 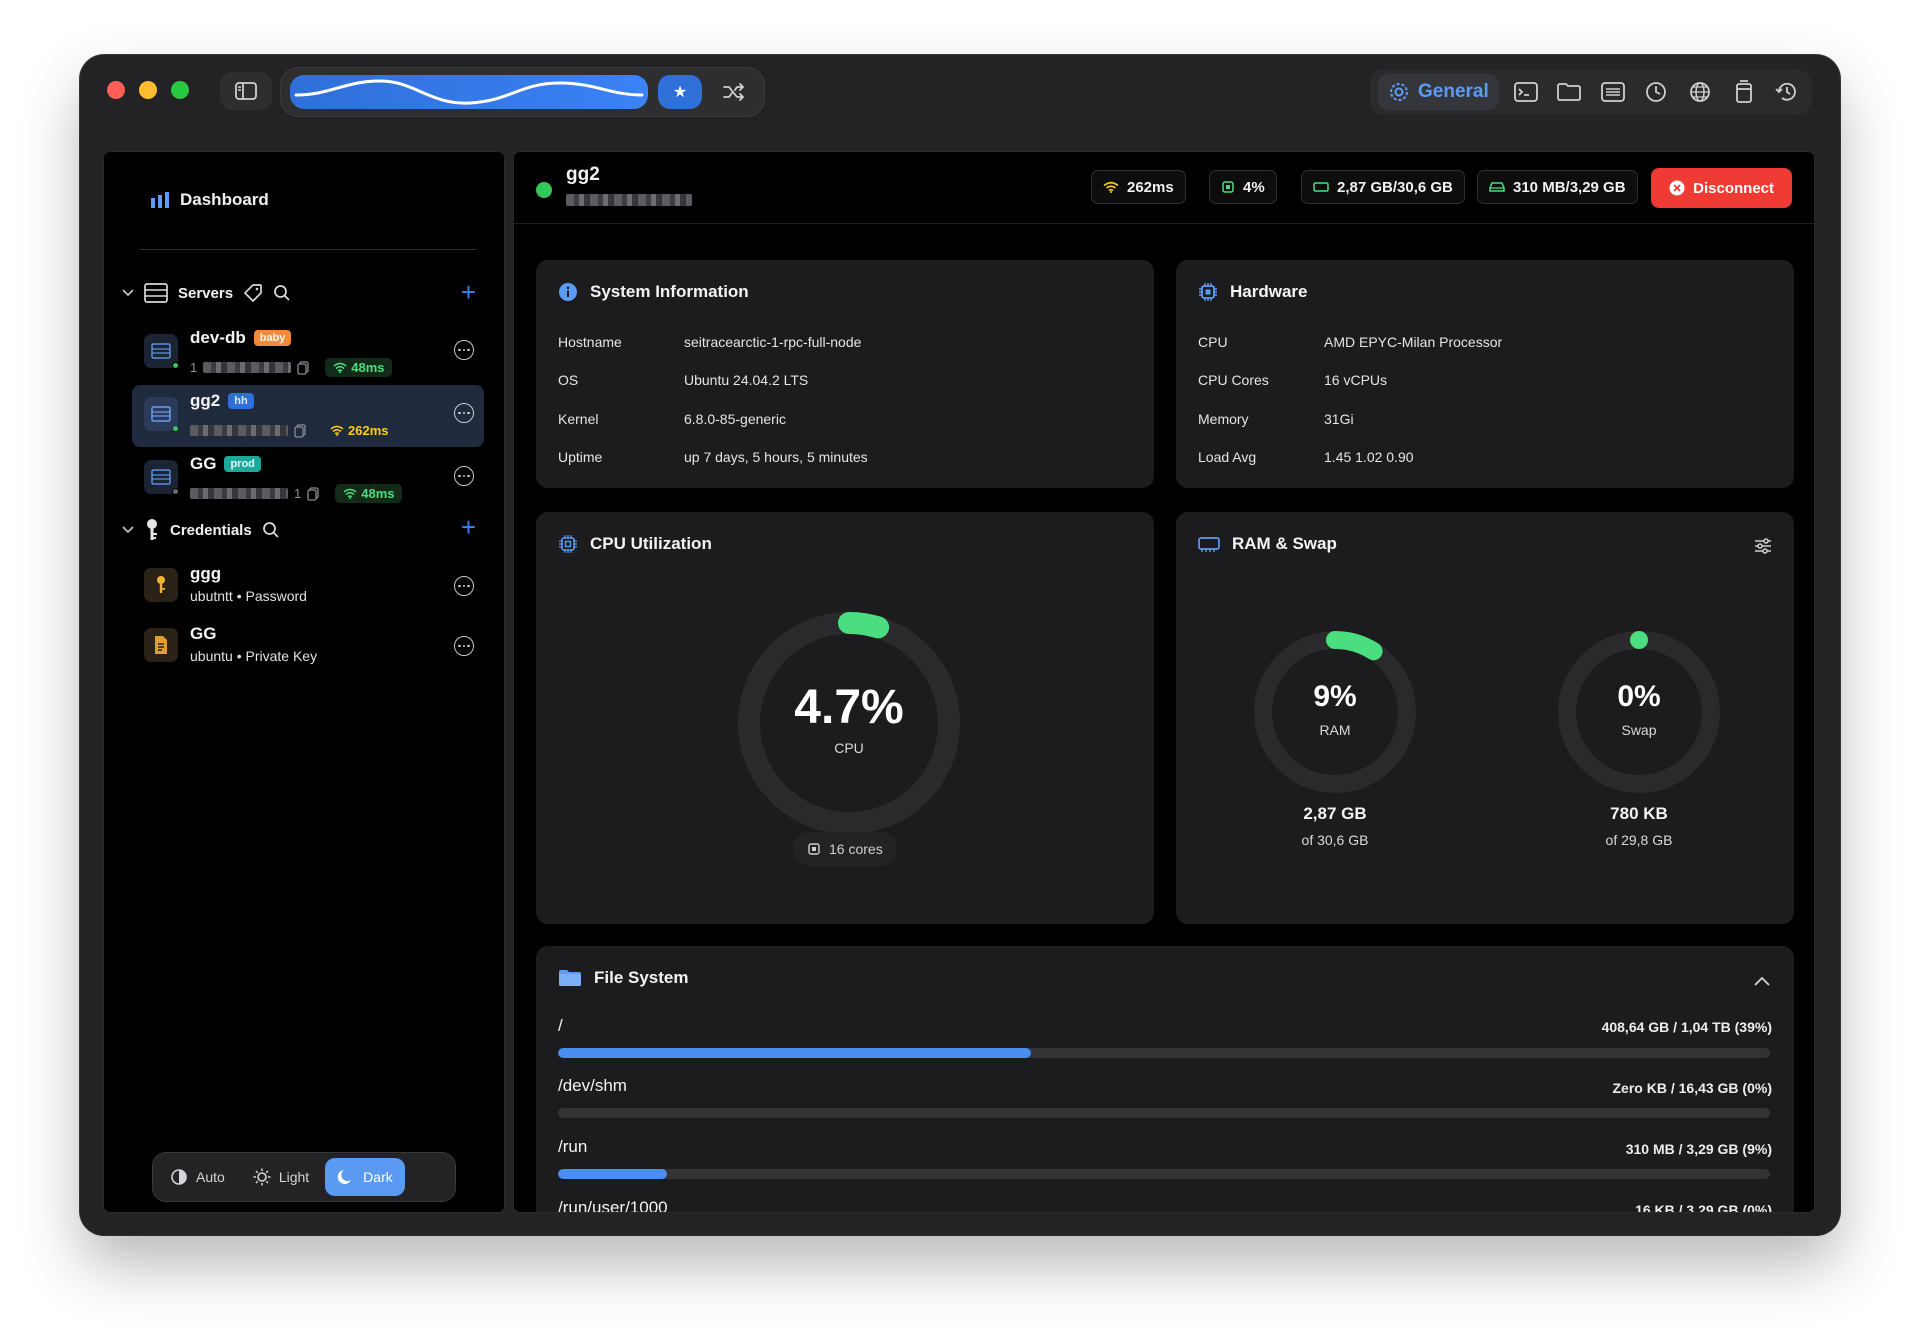 What do you see at coordinates (272, 338) in the screenshot?
I see `server-tag: baby` at bounding box center [272, 338].